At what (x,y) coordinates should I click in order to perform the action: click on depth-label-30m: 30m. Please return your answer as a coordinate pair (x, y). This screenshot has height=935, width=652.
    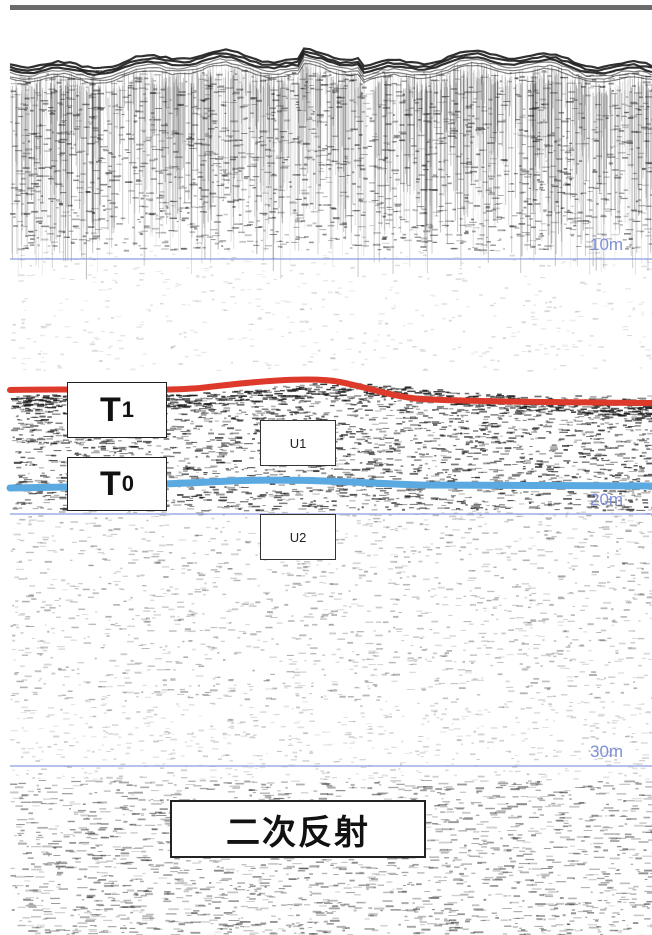
    Looking at the image, I should click on (607, 751).